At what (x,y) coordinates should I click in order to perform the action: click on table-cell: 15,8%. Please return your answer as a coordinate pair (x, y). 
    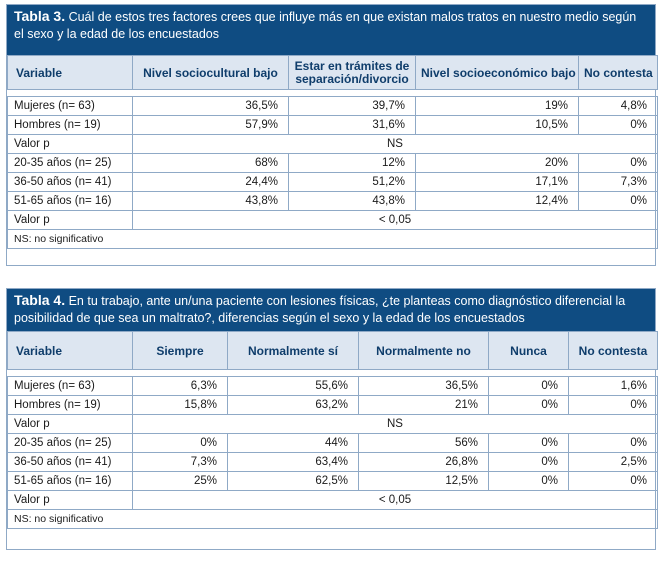
    Looking at the image, I should click on (180, 405).